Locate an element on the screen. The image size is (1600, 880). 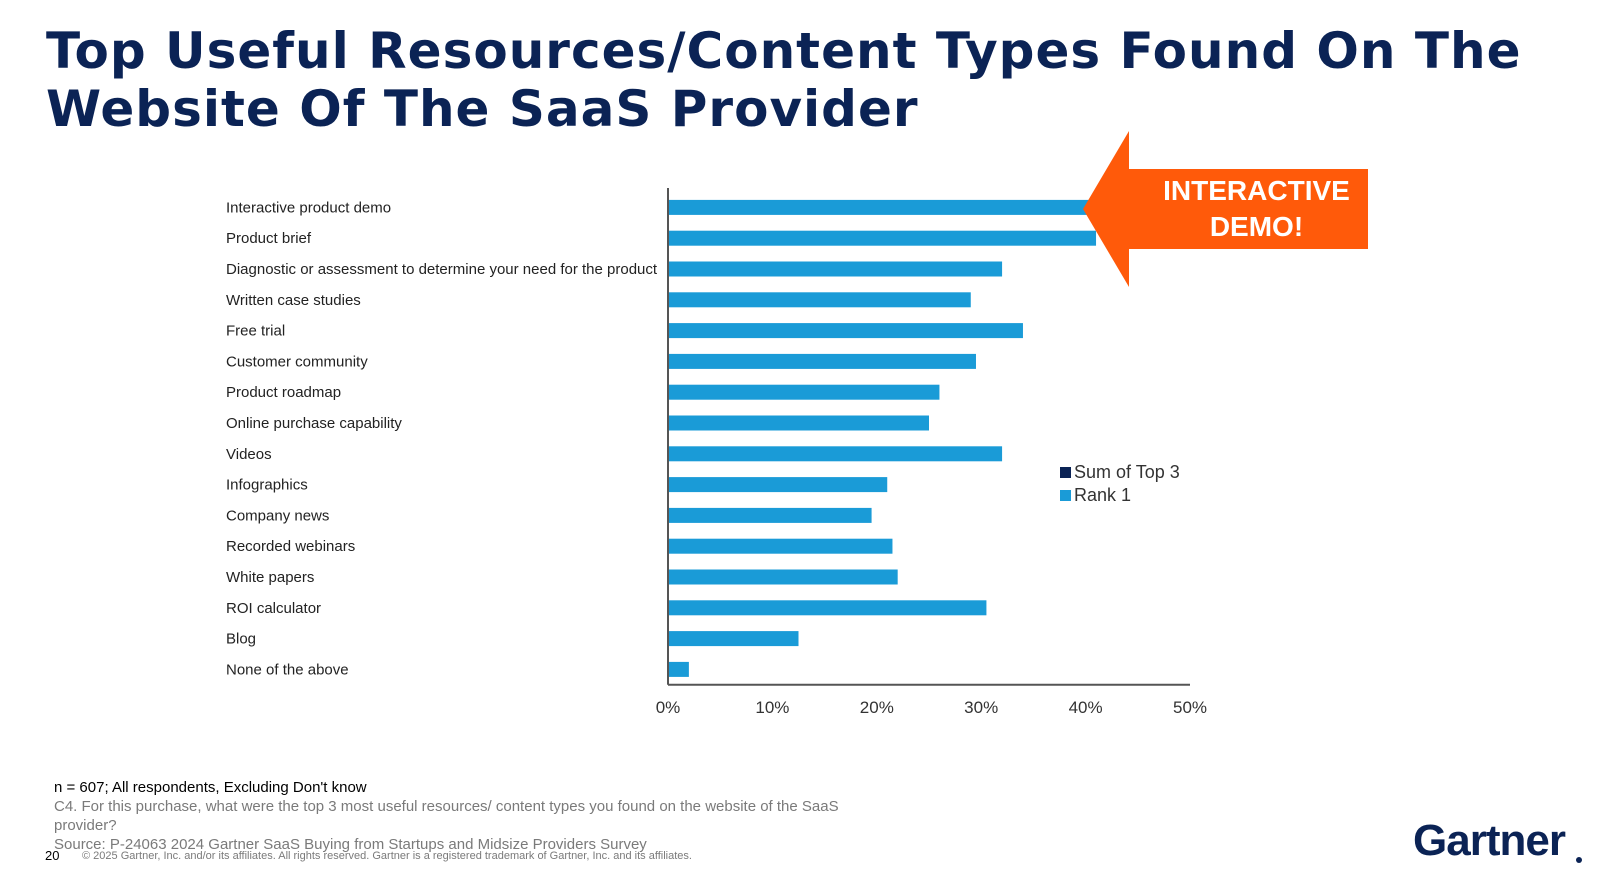
x-tick-label: 30% is located at coordinates (981, 707).